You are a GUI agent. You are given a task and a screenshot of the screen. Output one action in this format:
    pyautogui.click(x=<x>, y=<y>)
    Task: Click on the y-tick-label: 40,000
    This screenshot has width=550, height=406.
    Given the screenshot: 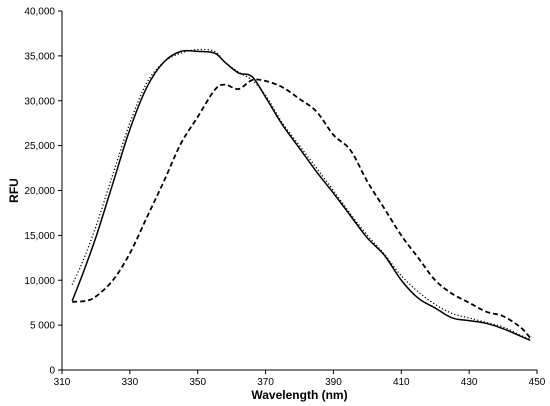 What is the action you would take?
    pyautogui.click(x=39, y=12)
    